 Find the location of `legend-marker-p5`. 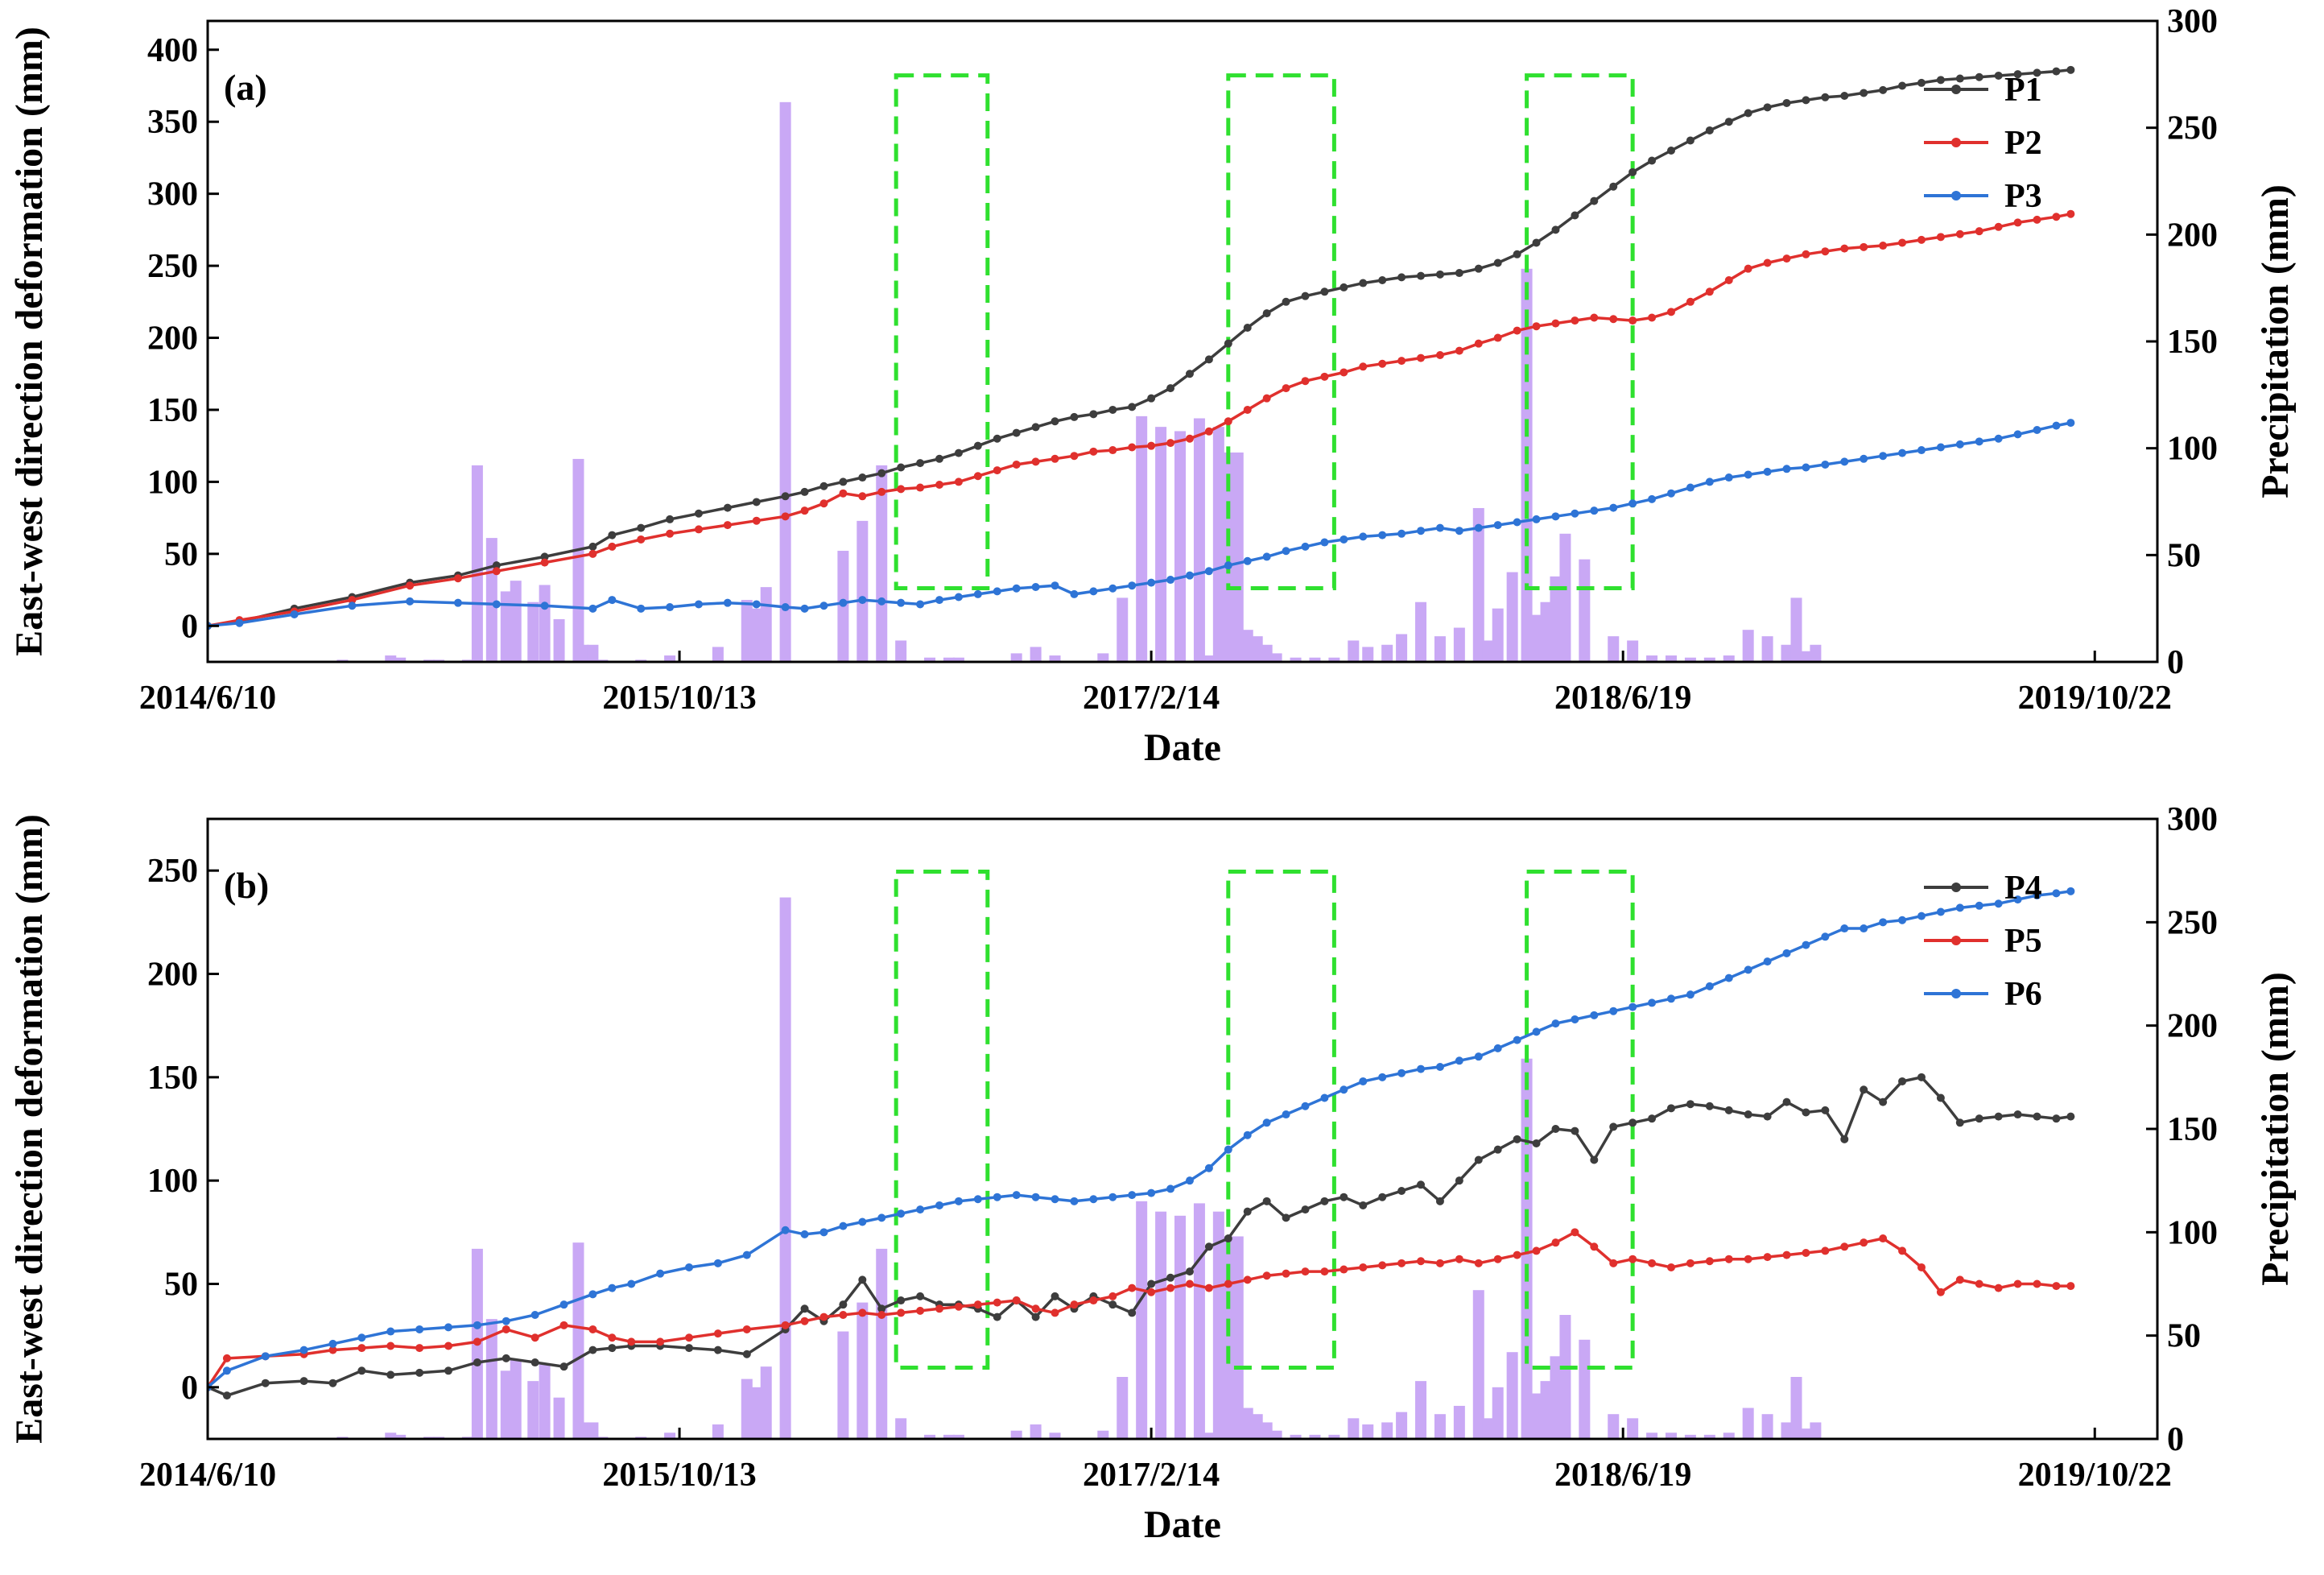

legend-marker-p5 is located at coordinates (1956, 940).